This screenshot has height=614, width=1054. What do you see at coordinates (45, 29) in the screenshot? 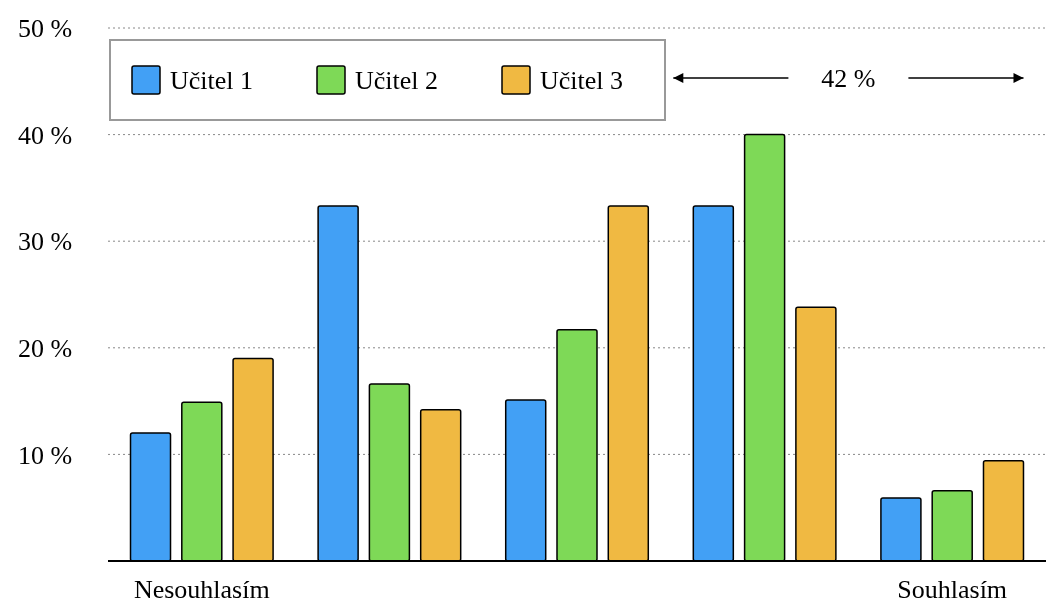
I see `y-tick-label: 50 %` at bounding box center [45, 29].